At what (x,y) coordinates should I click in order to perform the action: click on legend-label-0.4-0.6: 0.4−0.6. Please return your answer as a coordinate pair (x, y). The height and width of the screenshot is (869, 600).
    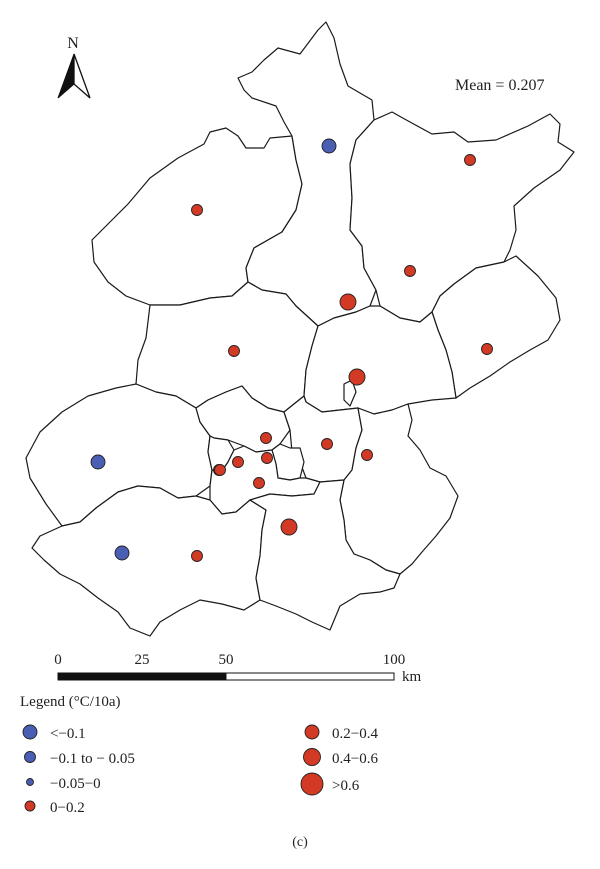
    Looking at the image, I should click on (355, 759).